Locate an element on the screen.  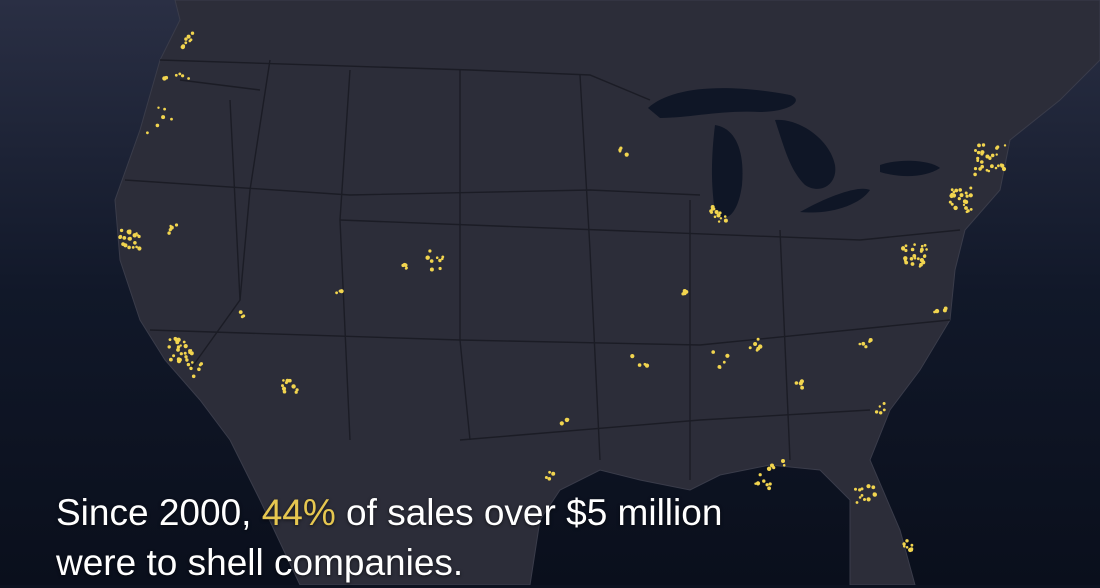
caption-text: Since 2000, is located at coordinates (159, 512).